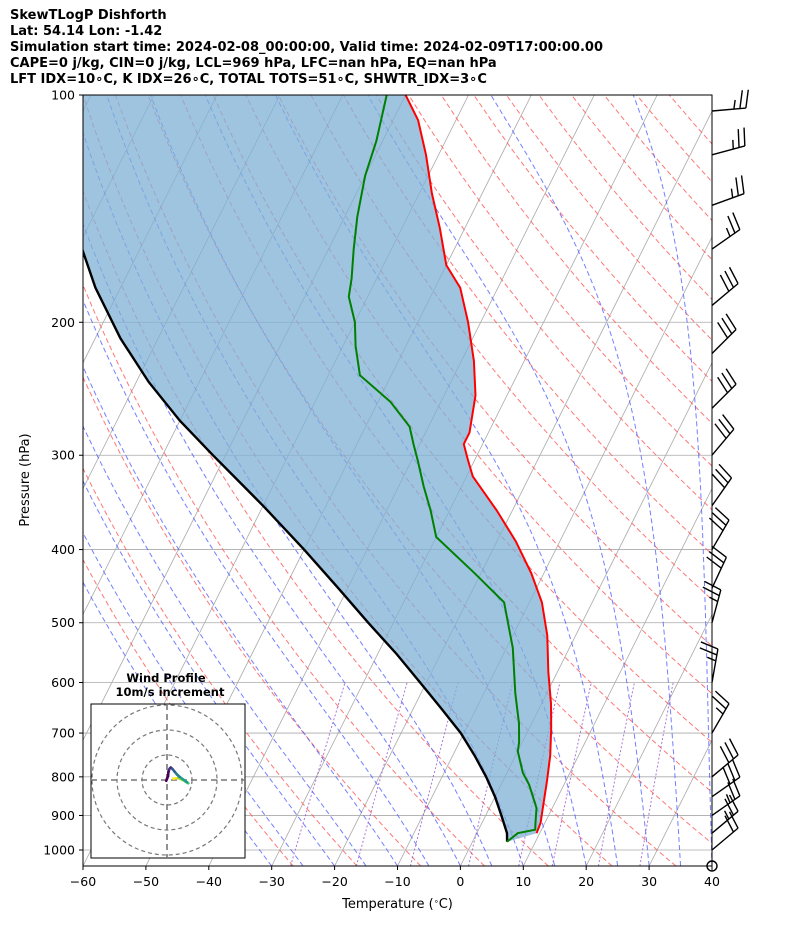 Image resolution: width=794 pixels, height=937 pixels. What do you see at coordinates (63, 455) in the screenshot?
I see `y-tick-label: 300` at bounding box center [63, 455].